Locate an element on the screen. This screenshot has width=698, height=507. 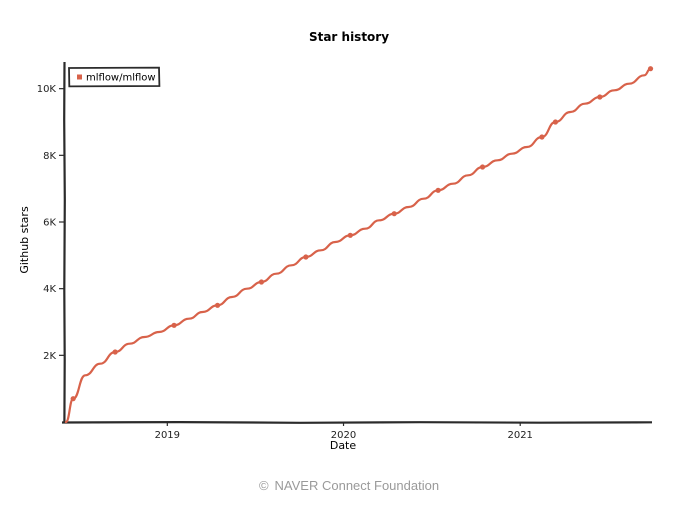
y-axis-line is located at coordinates (64, 242).